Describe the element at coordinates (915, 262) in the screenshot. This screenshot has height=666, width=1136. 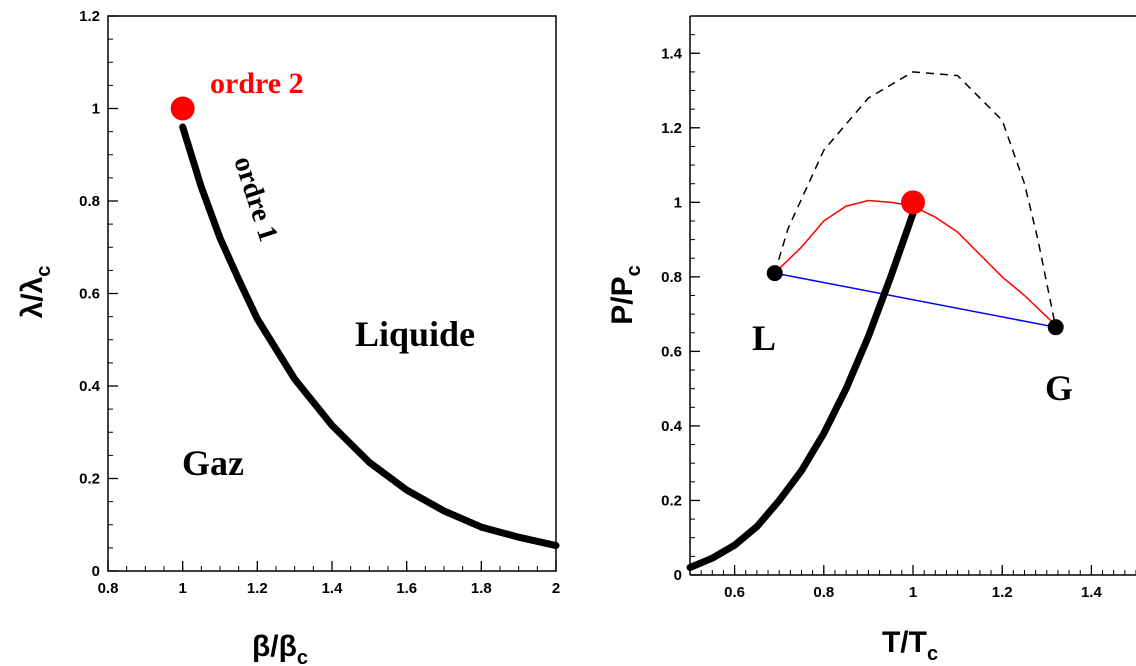
I see `red-curve` at that location.